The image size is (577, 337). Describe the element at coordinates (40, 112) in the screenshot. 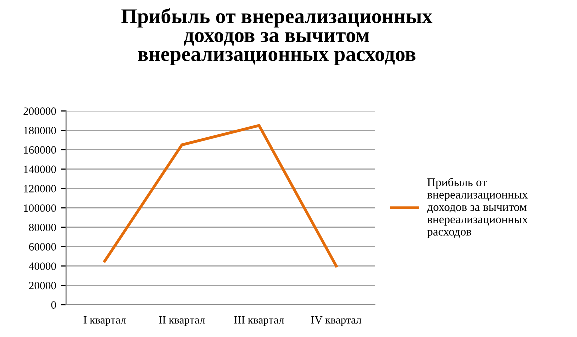

I see `y-tick-label: 200000` at that location.